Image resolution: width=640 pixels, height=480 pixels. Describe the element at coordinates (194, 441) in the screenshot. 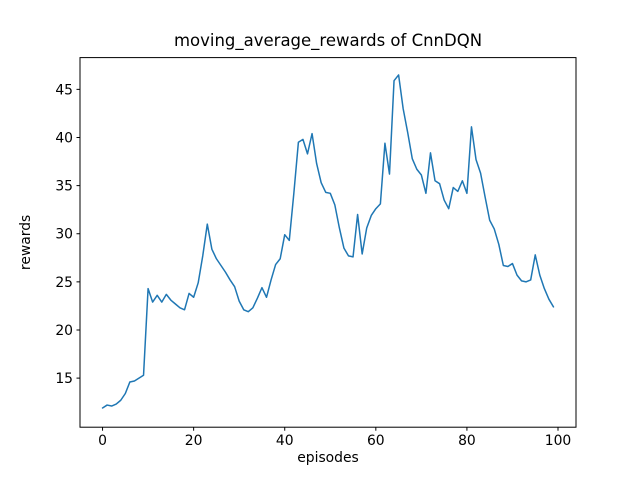

I see `x-tick-label: 20` at that location.